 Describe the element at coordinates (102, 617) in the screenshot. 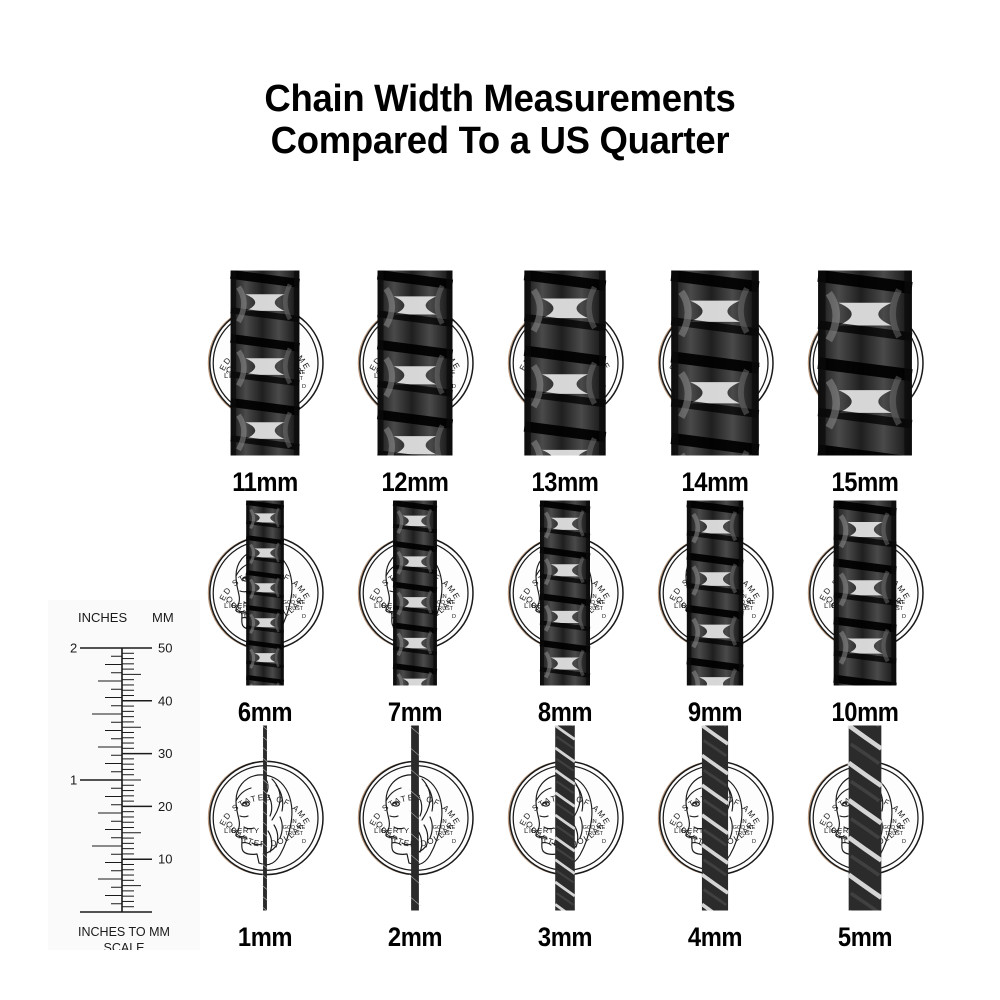

I see `svg-text: INCHES` at that location.